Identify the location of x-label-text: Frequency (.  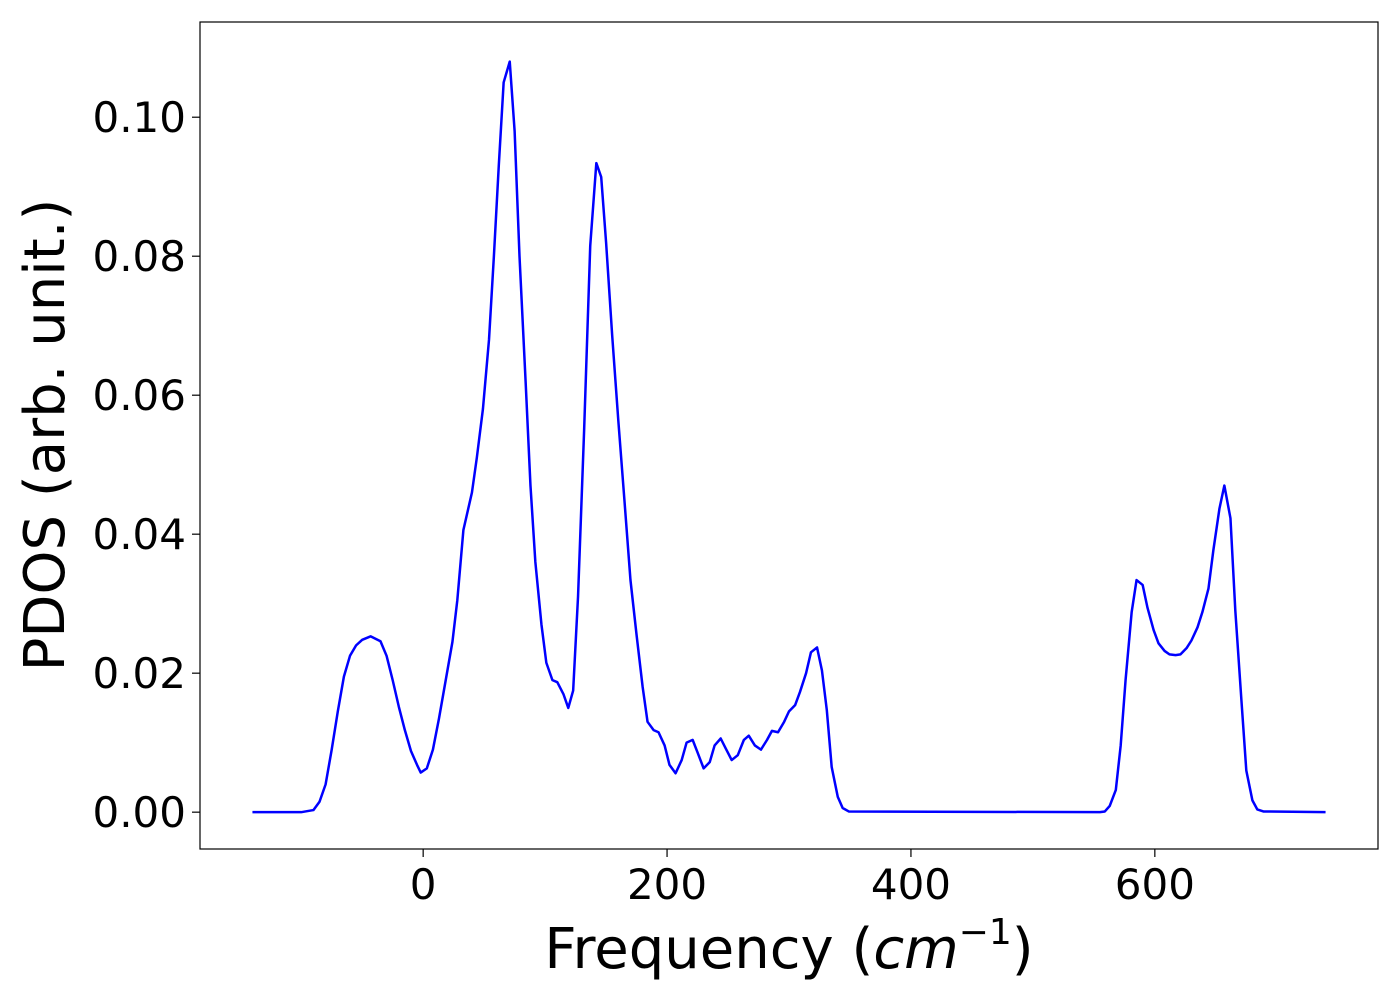
(708, 949).